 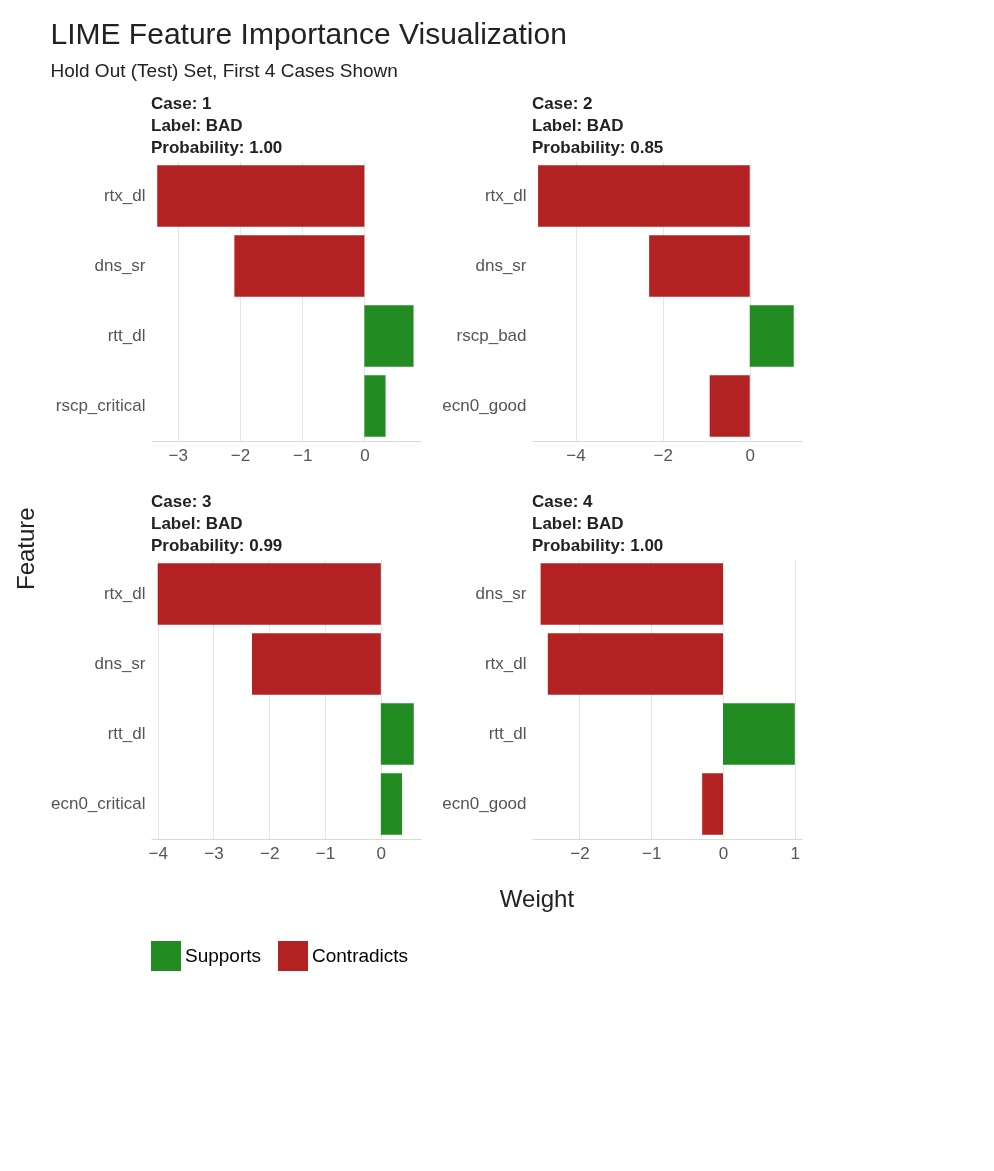 What do you see at coordinates (26, 548) in the screenshot?
I see `y-axis-title: Feature` at bounding box center [26, 548].